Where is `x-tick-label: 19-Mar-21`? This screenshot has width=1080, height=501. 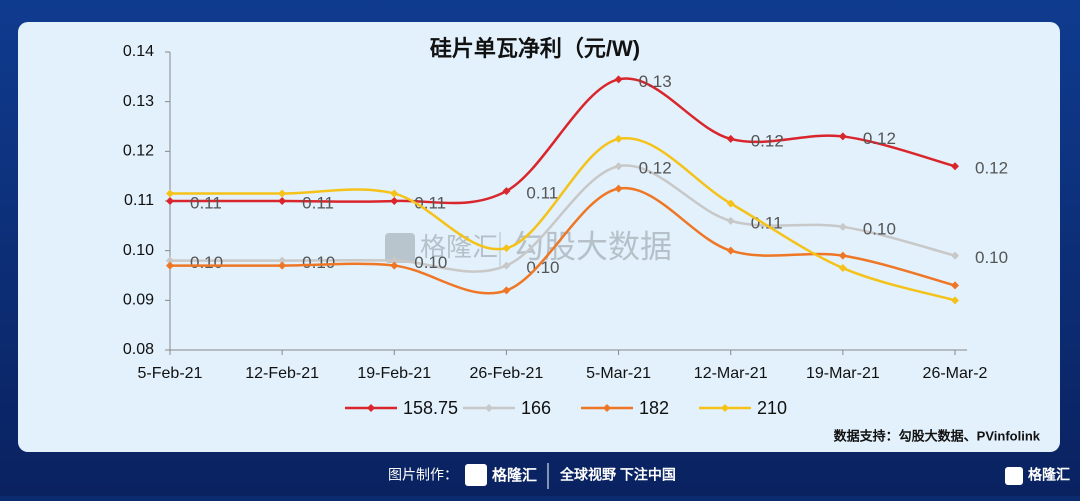 x-tick-label: 19-Mar-21 is located at coordinates (843, 373).